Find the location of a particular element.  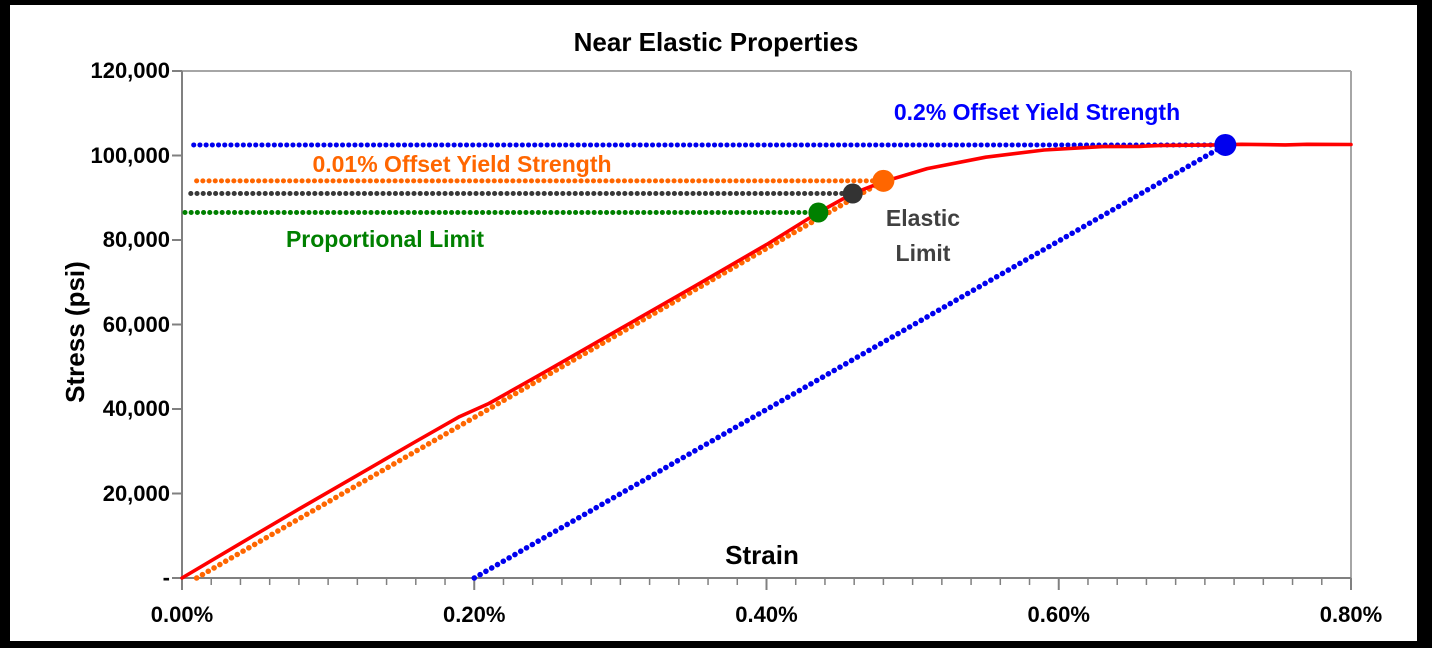

y-tick-label: 40,000 is located at coordinates (136, 408).